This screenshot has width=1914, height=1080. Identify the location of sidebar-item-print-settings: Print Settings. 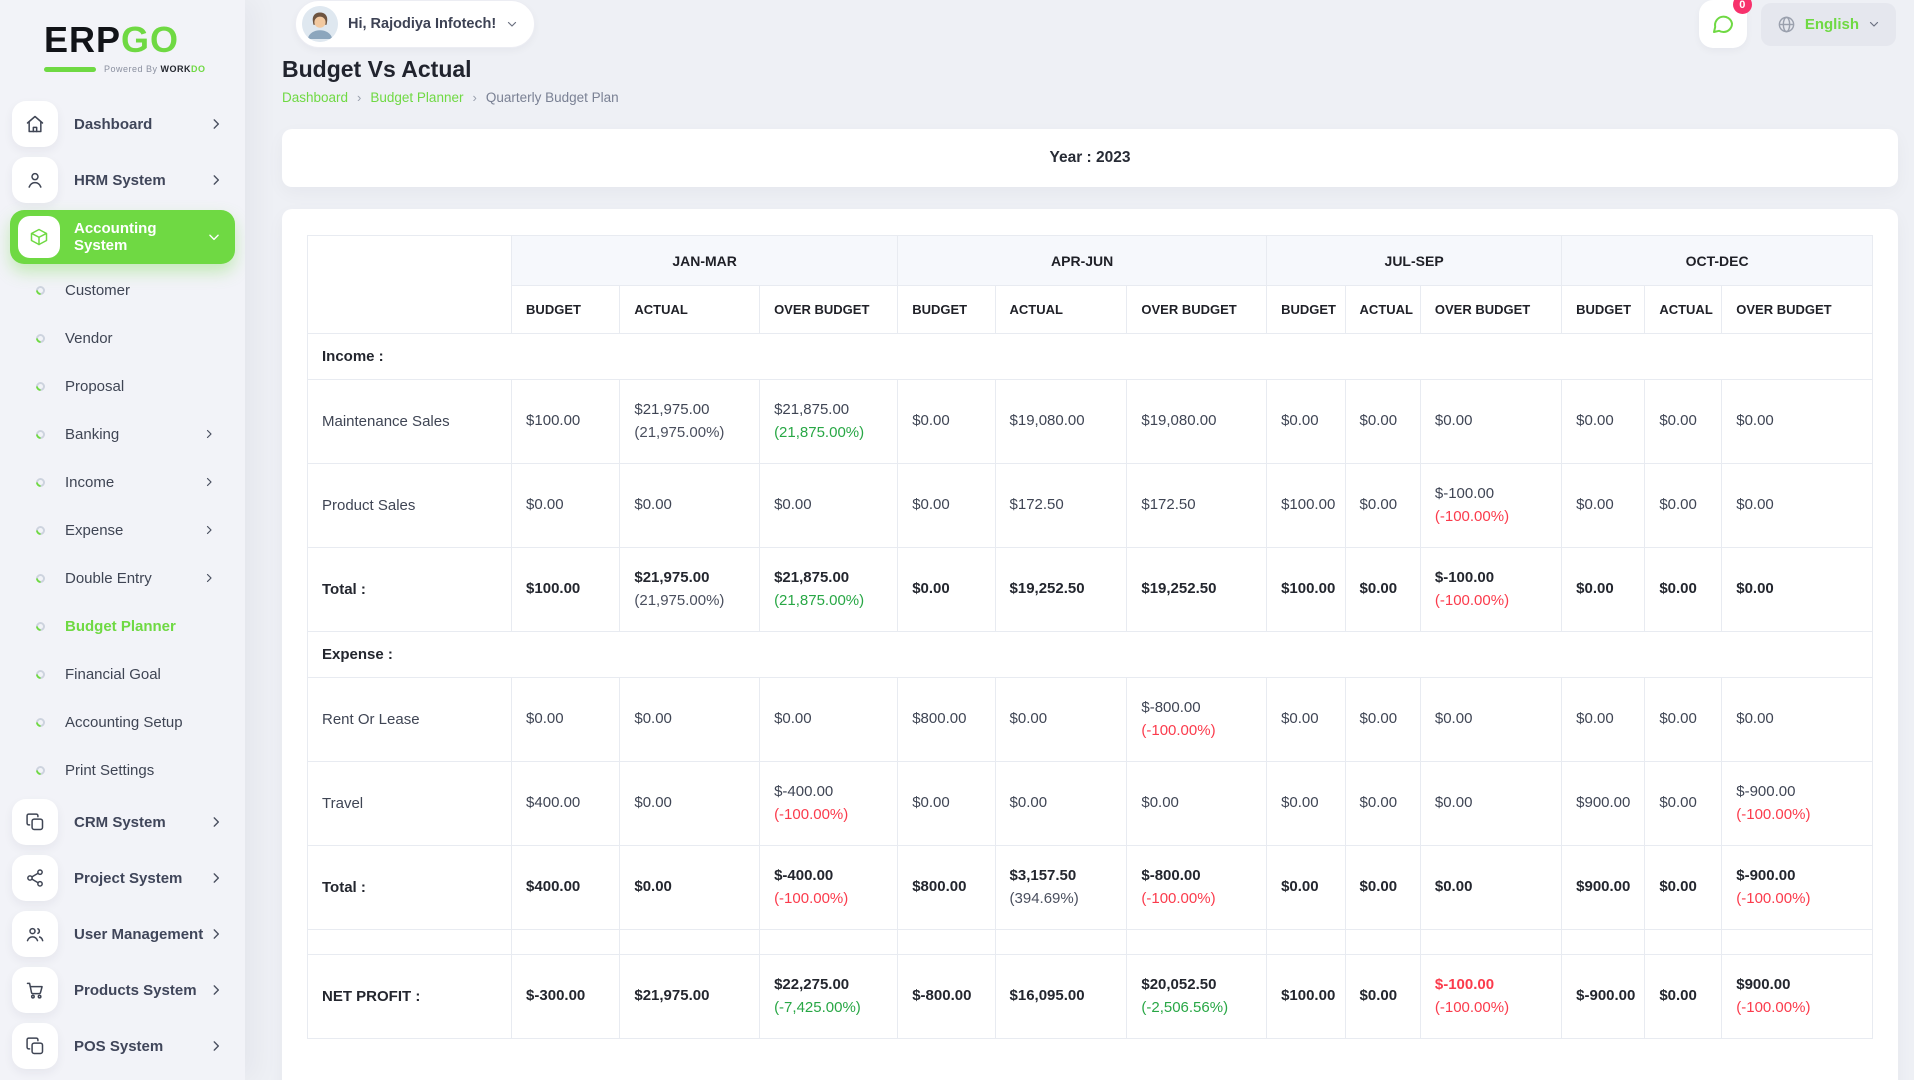
(122, 770).